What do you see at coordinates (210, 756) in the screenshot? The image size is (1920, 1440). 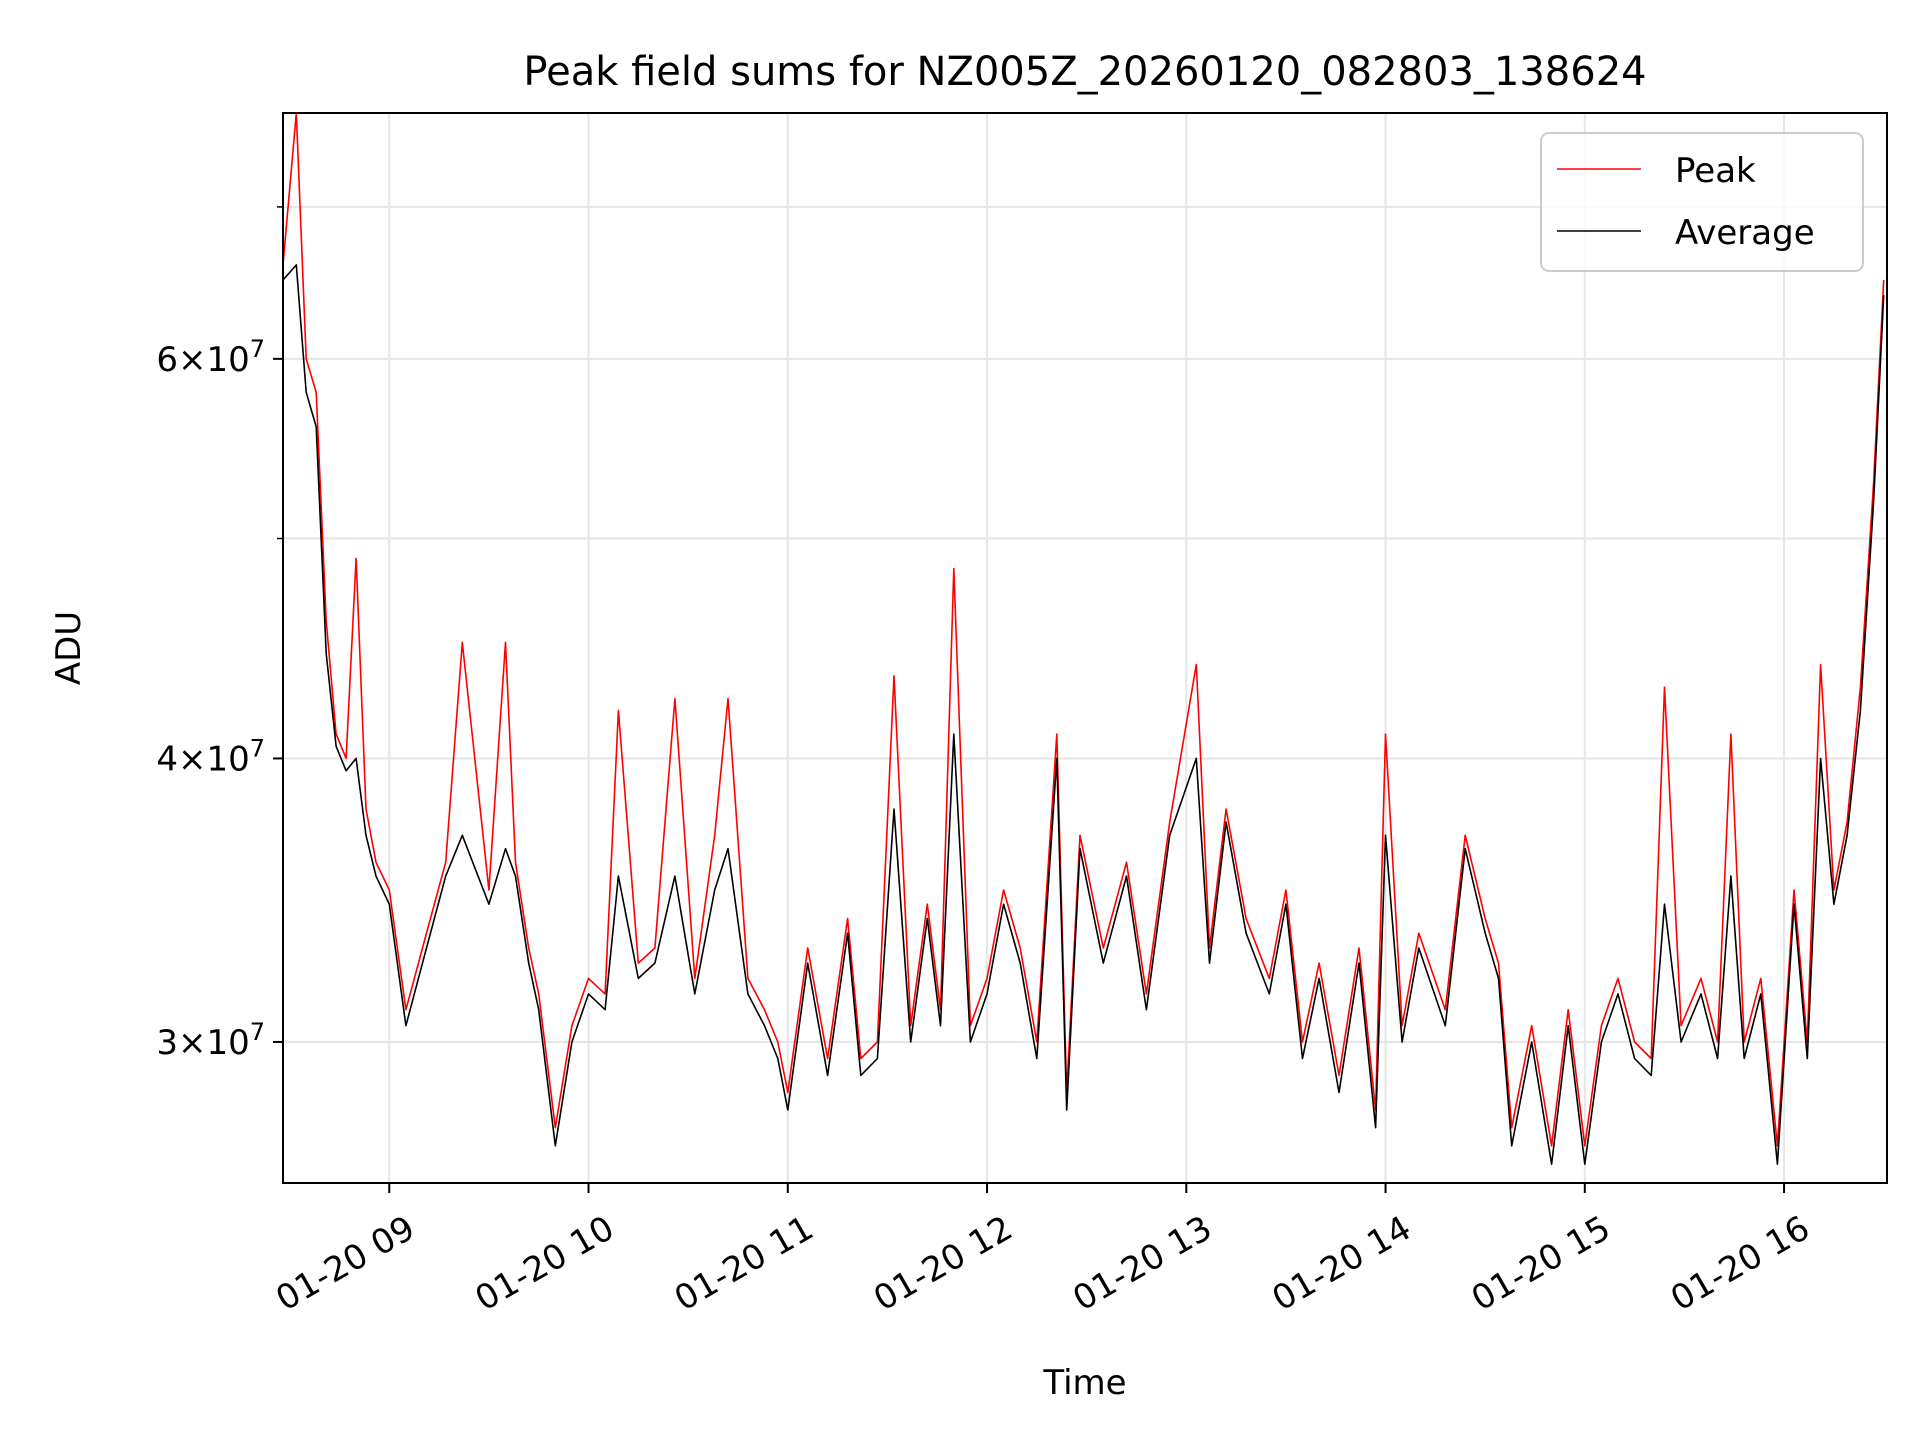 I see `y-tick-label: 4×107` at bounding box center [210, 756].